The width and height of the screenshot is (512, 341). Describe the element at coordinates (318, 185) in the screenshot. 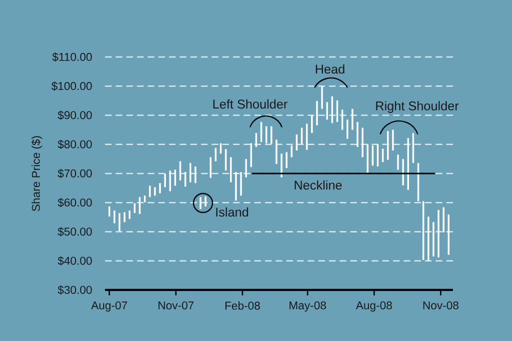

I see `annotation: Neckline` at that location.